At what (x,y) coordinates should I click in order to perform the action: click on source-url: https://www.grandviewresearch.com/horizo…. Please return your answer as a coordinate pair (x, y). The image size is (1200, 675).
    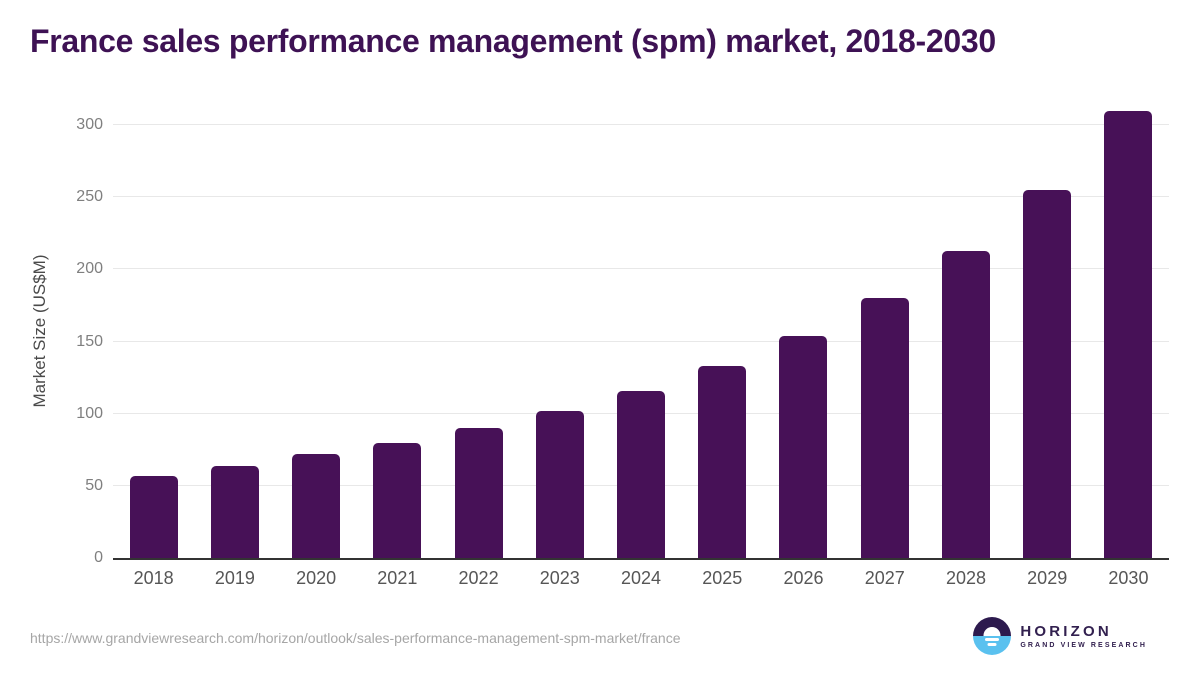
    Looking at the image, I should click on (355, 638).